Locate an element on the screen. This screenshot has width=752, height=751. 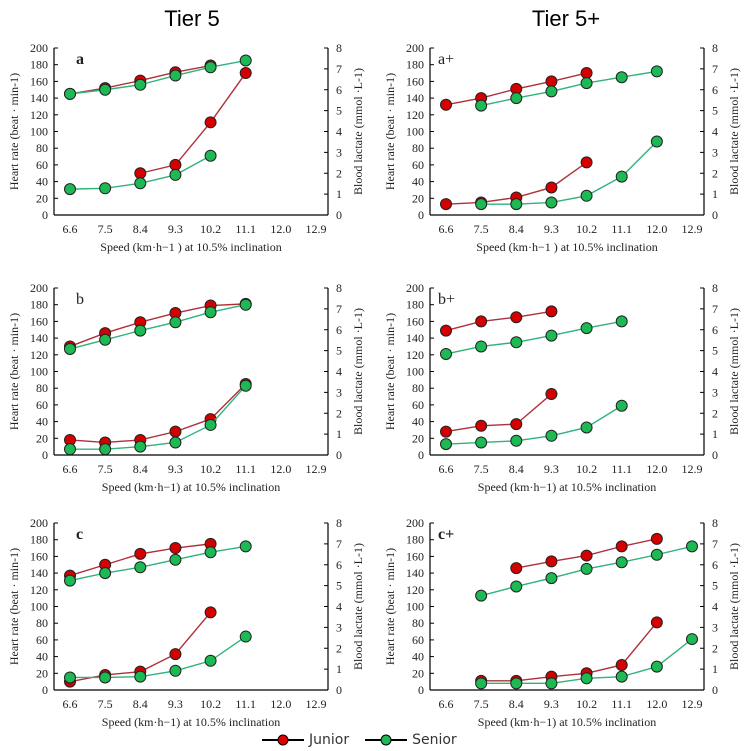
right-tick-label: 8 is located at coordinates (715, 48).